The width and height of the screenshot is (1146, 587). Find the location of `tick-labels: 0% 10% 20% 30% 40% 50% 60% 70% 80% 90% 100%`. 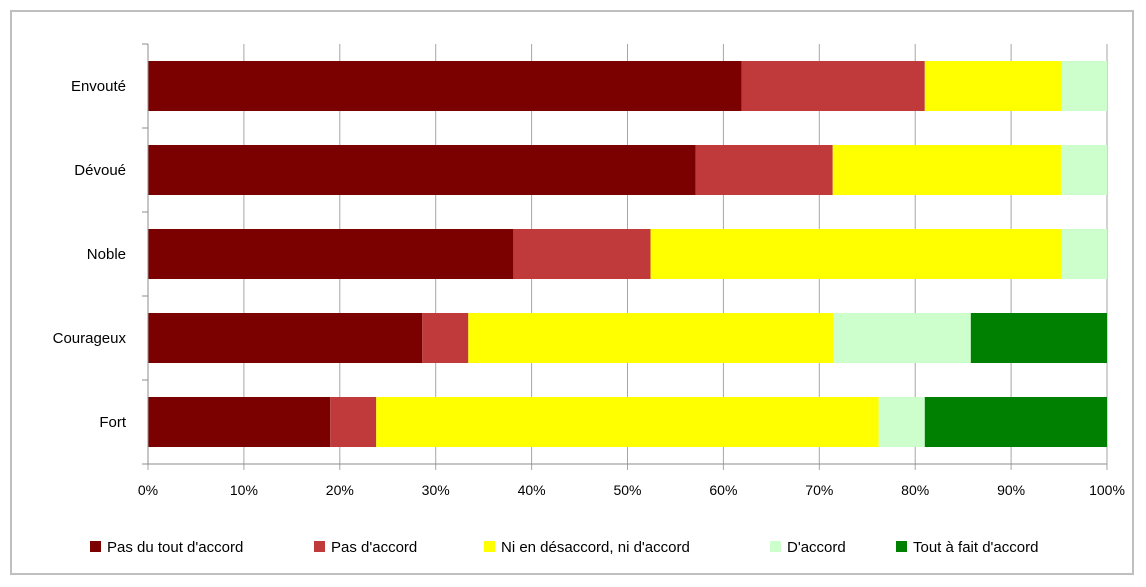

tick-labels: 0% 10% 20% 30% 40% 50% 60% 70% 80% 90% 100% is located at coordinates (631, 490).